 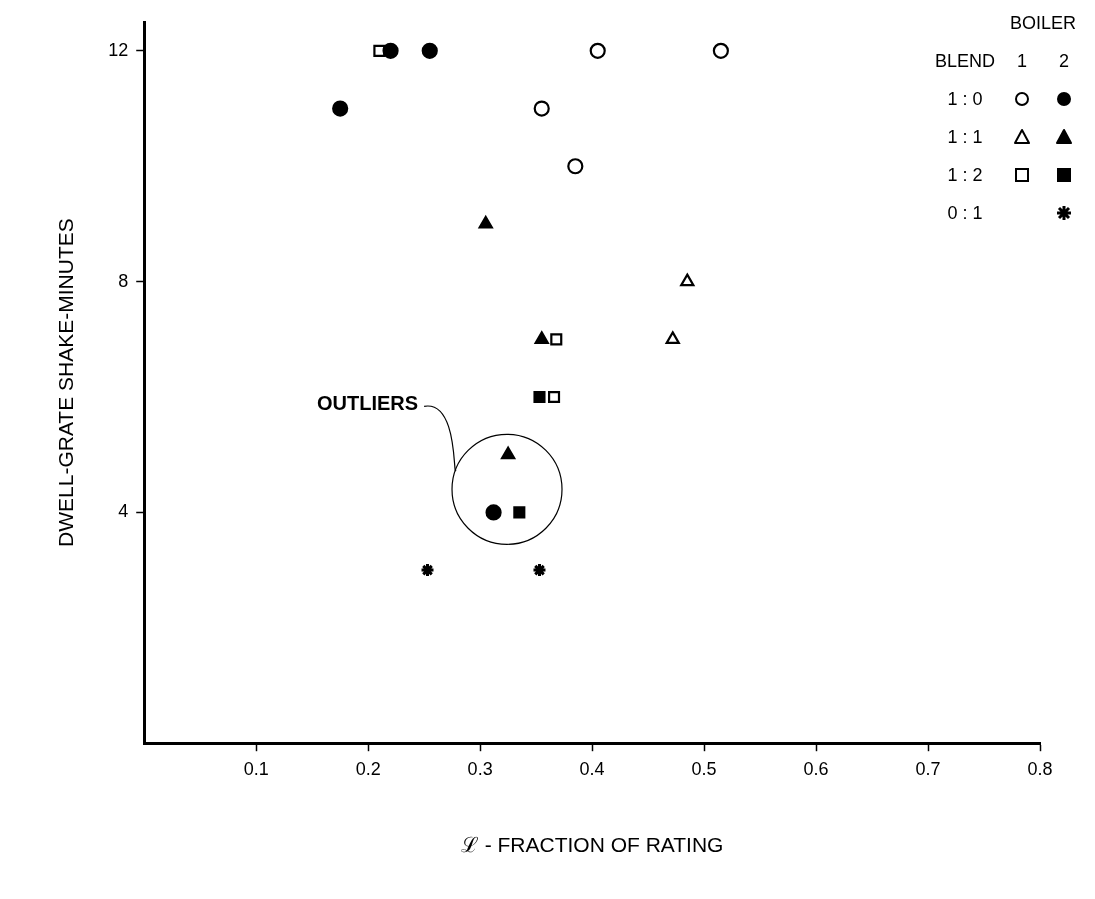 What do you see at coordinates (480, 768) in the screenshot?
I see `x-tick-label: 0.3` at bounding box center [480, 768].